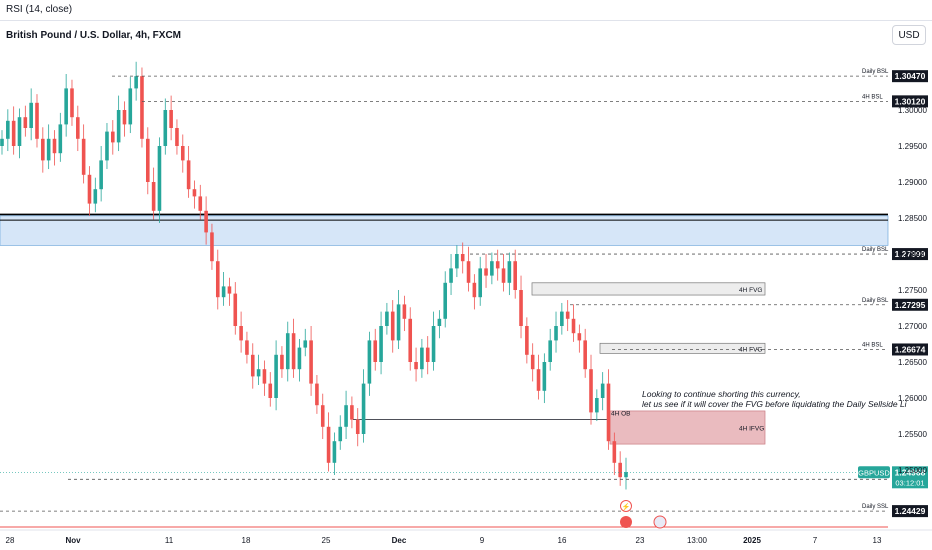 The height and width of the screenshot is (550, 932). Describe the element at coordinates (399, 540) in the screenshot. I see `x-tick-label: Dec` at that location.